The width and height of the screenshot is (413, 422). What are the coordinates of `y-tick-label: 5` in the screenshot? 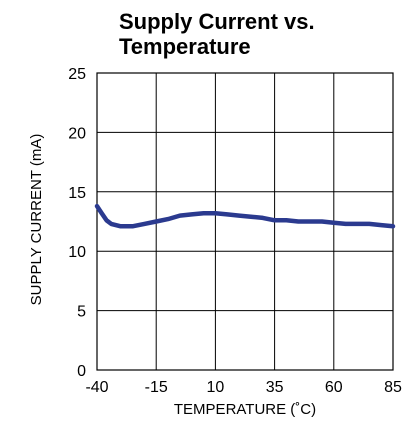 It's located at (81, 312).